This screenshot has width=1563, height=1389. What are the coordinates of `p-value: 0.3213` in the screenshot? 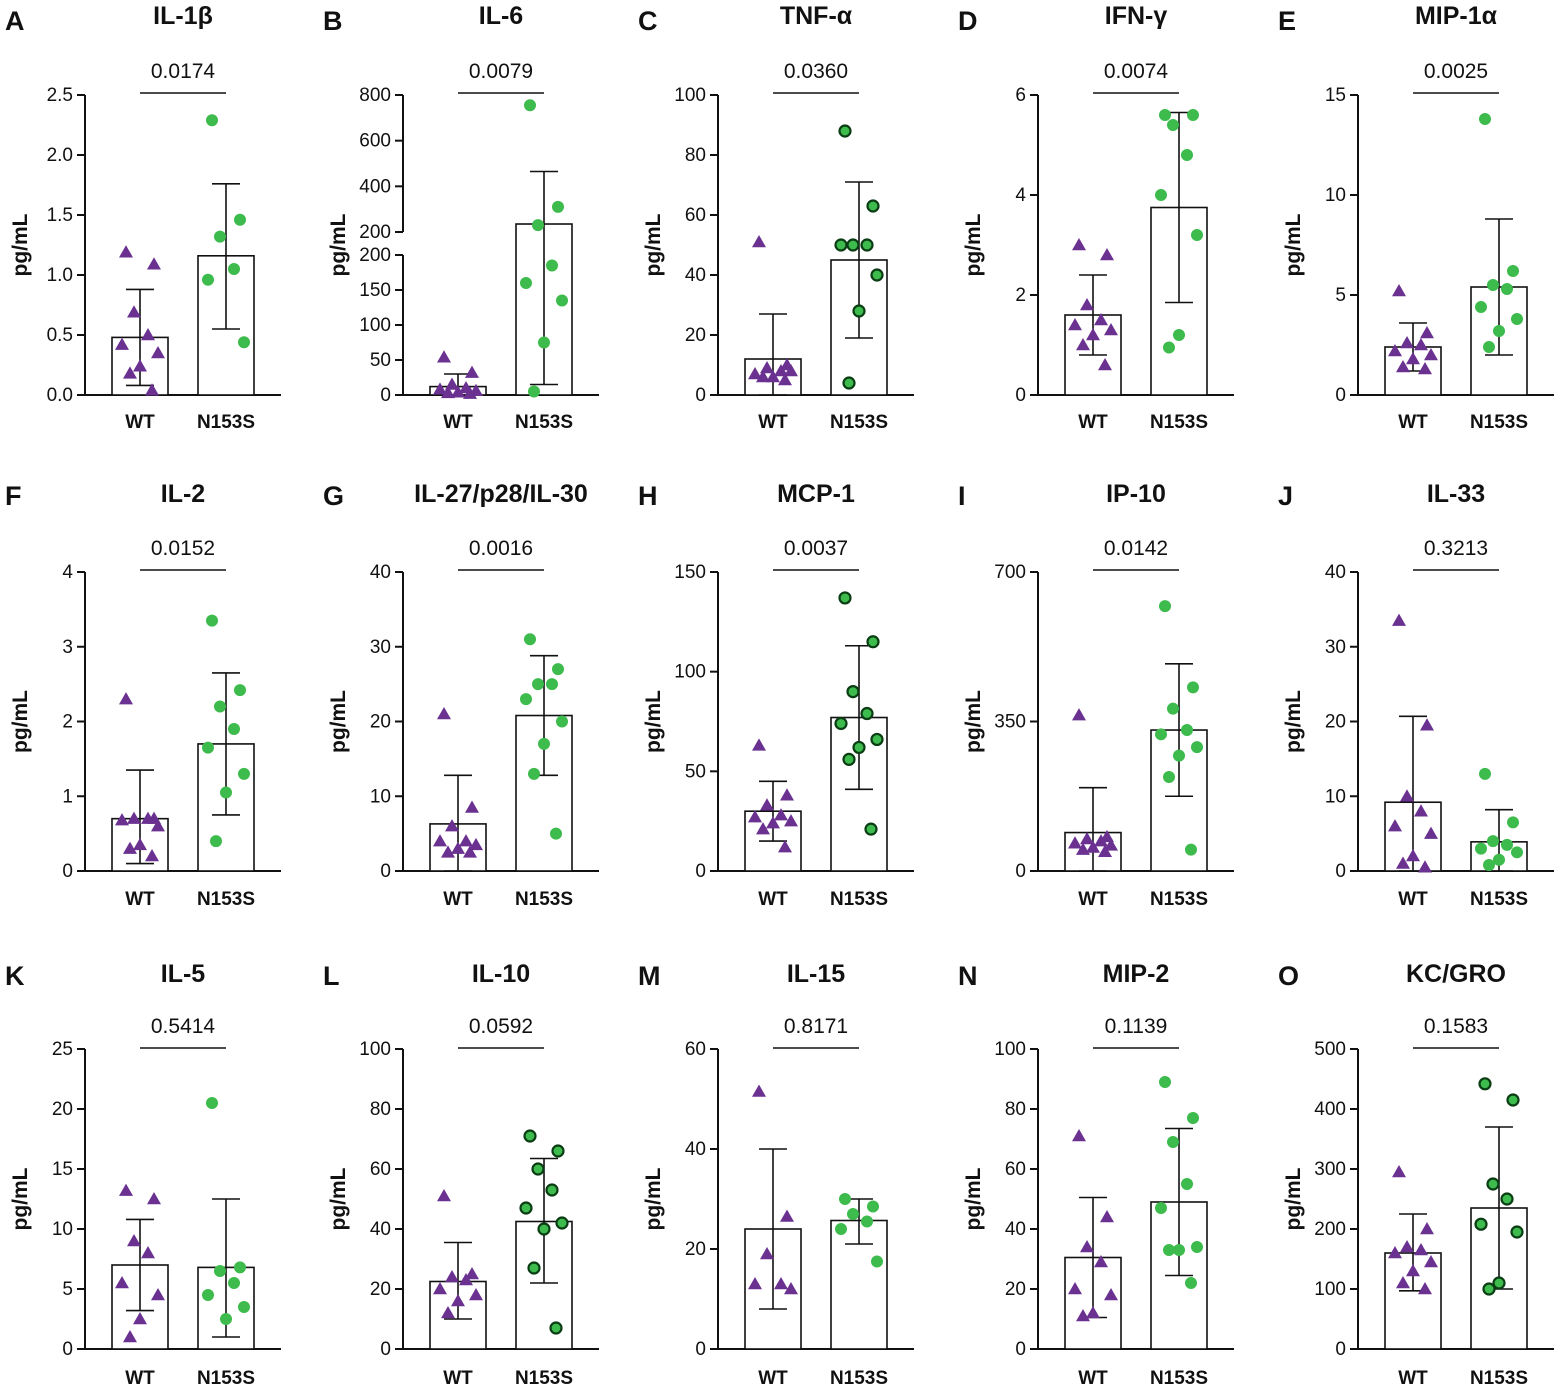 It's located at (1456, 548).